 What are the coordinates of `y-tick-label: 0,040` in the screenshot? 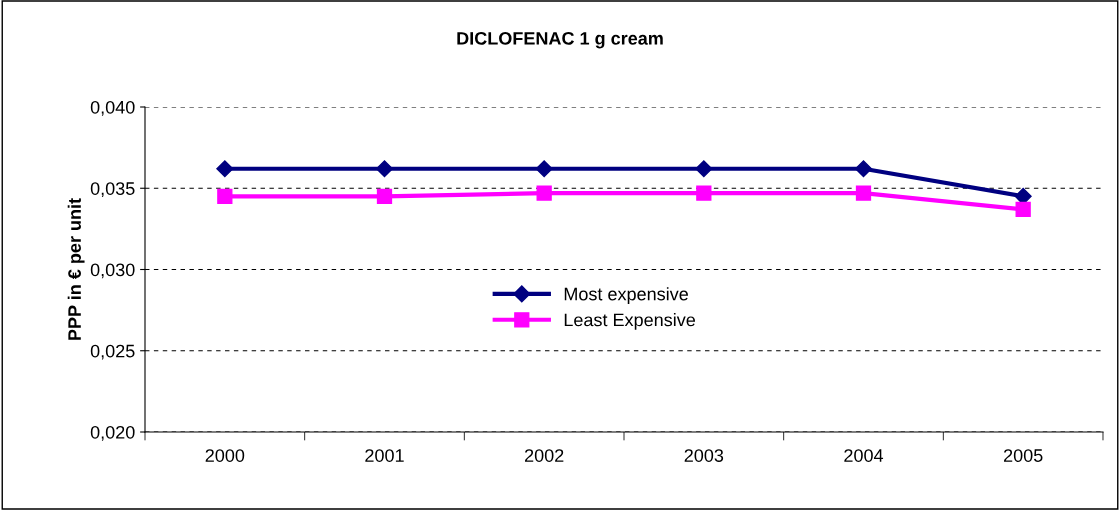 It's located at (112, 108).